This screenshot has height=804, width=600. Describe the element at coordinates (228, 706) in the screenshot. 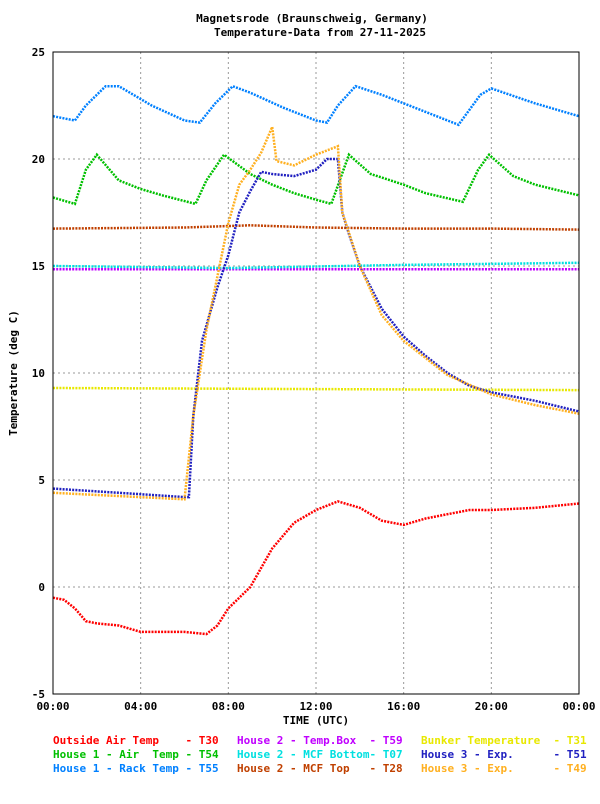

I see `x-tick-label: 08:00` at that location.